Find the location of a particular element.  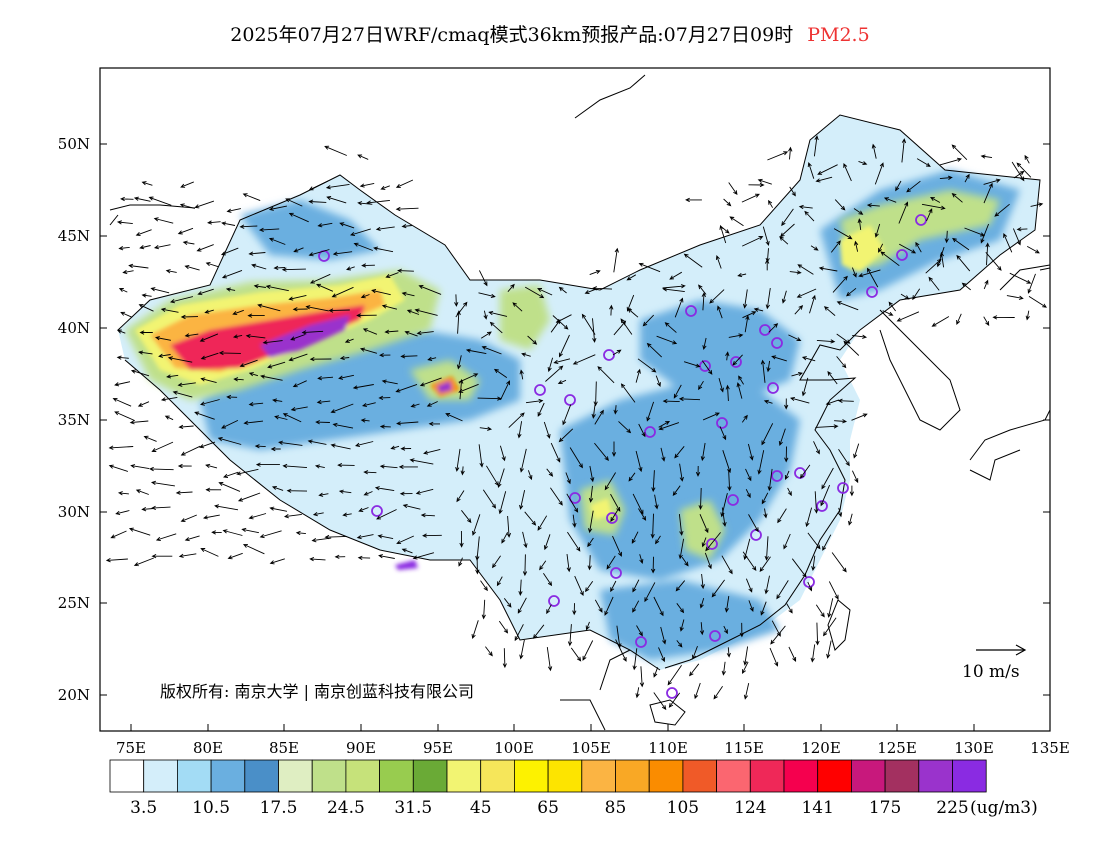

lon-label: 130E is located at coordinates (974, 748).